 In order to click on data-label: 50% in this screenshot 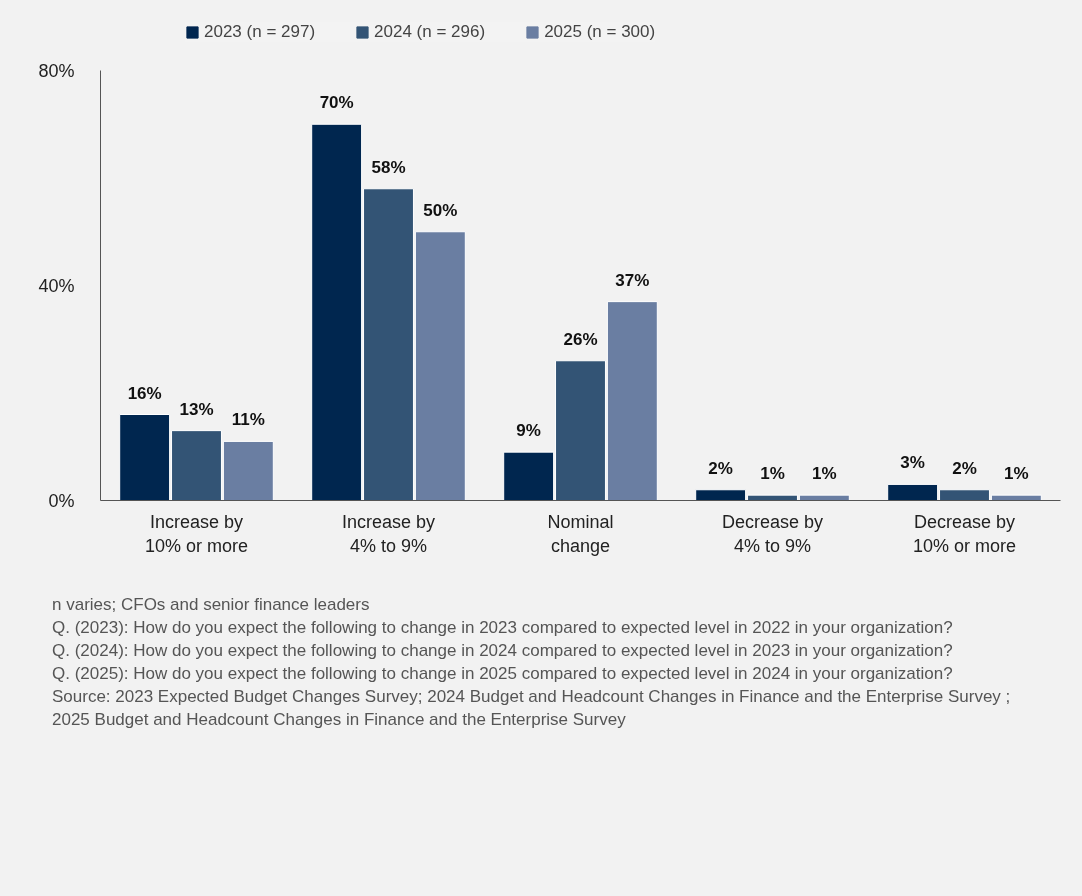, I will do `click(440, 210)`.